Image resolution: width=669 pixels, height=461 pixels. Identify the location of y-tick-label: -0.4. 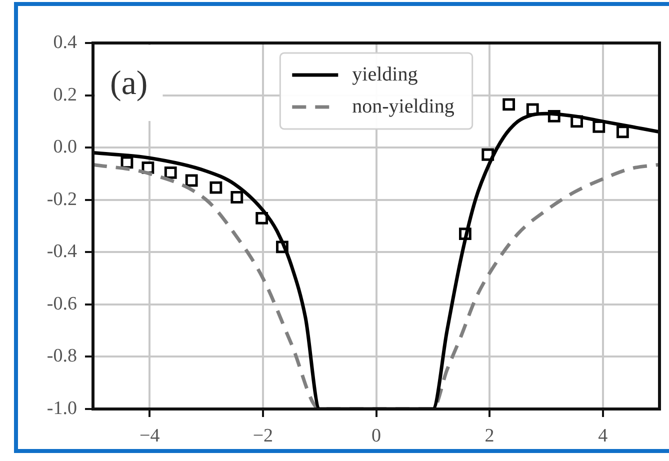
(62, 251).